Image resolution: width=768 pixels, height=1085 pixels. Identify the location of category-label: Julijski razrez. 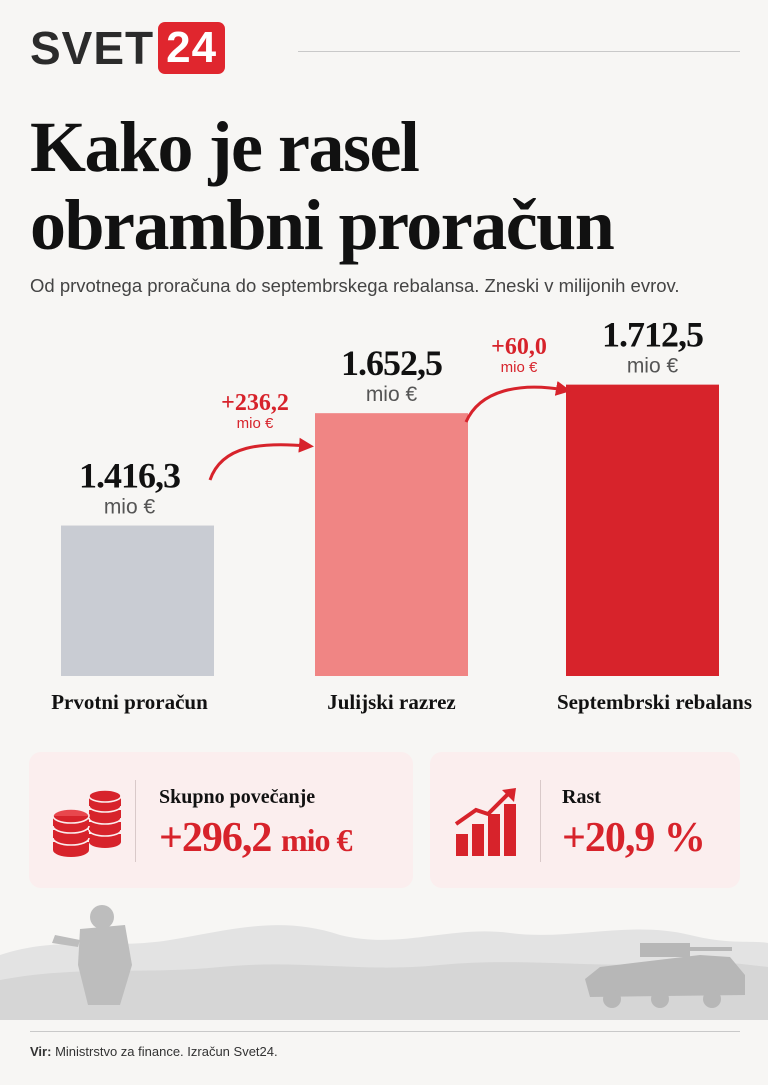
(391, 702).